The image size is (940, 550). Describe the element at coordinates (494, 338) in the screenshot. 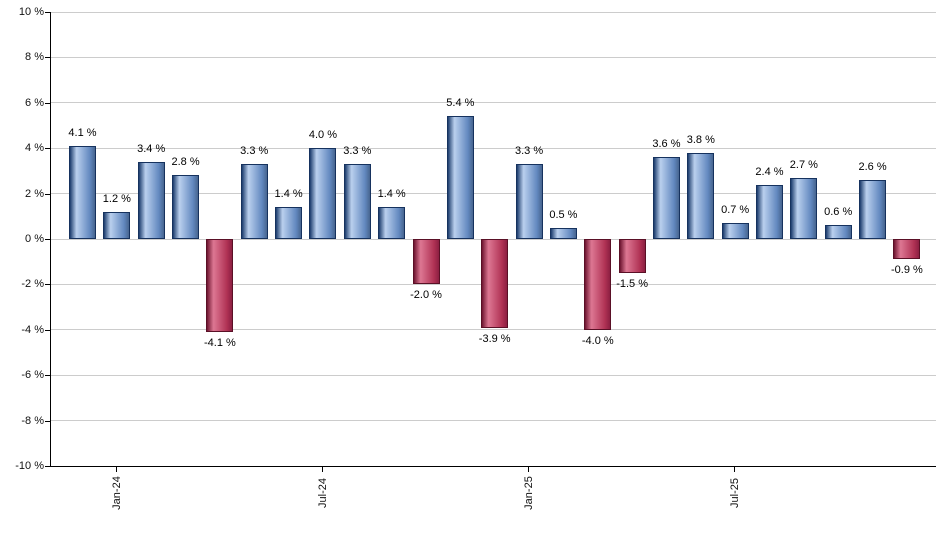

I see `bar-value-label: -3.9 %` at that location.